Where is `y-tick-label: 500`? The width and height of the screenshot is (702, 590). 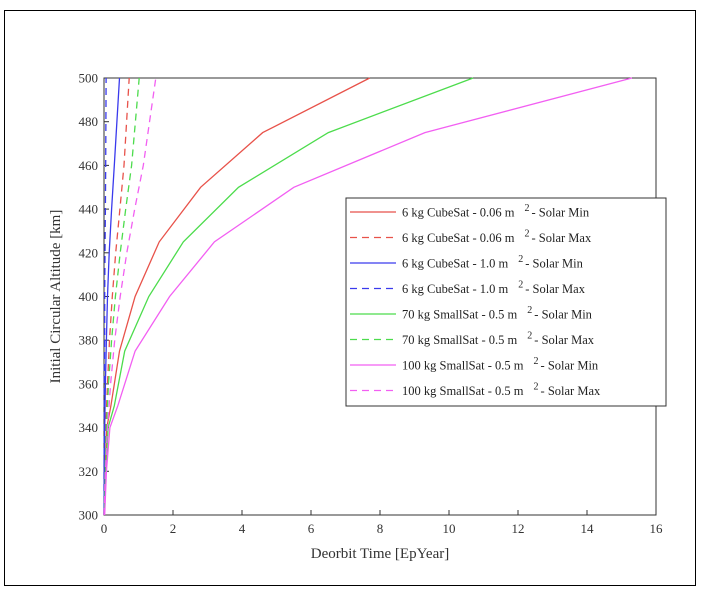
y-tick-label: 500 is located at coordinates (89, 78).